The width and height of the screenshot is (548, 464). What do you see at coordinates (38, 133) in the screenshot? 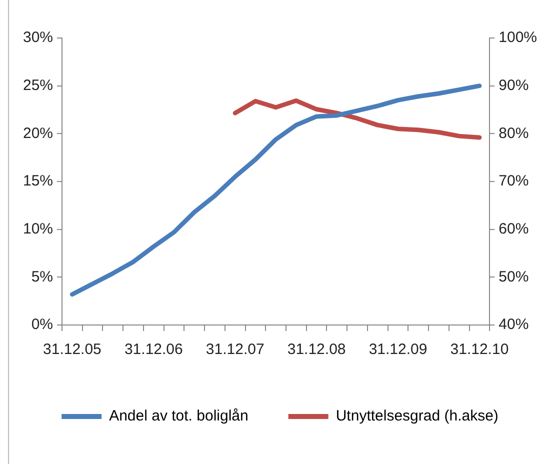
I see `y-tick-label: 20%` at bounding box center [38, 133].